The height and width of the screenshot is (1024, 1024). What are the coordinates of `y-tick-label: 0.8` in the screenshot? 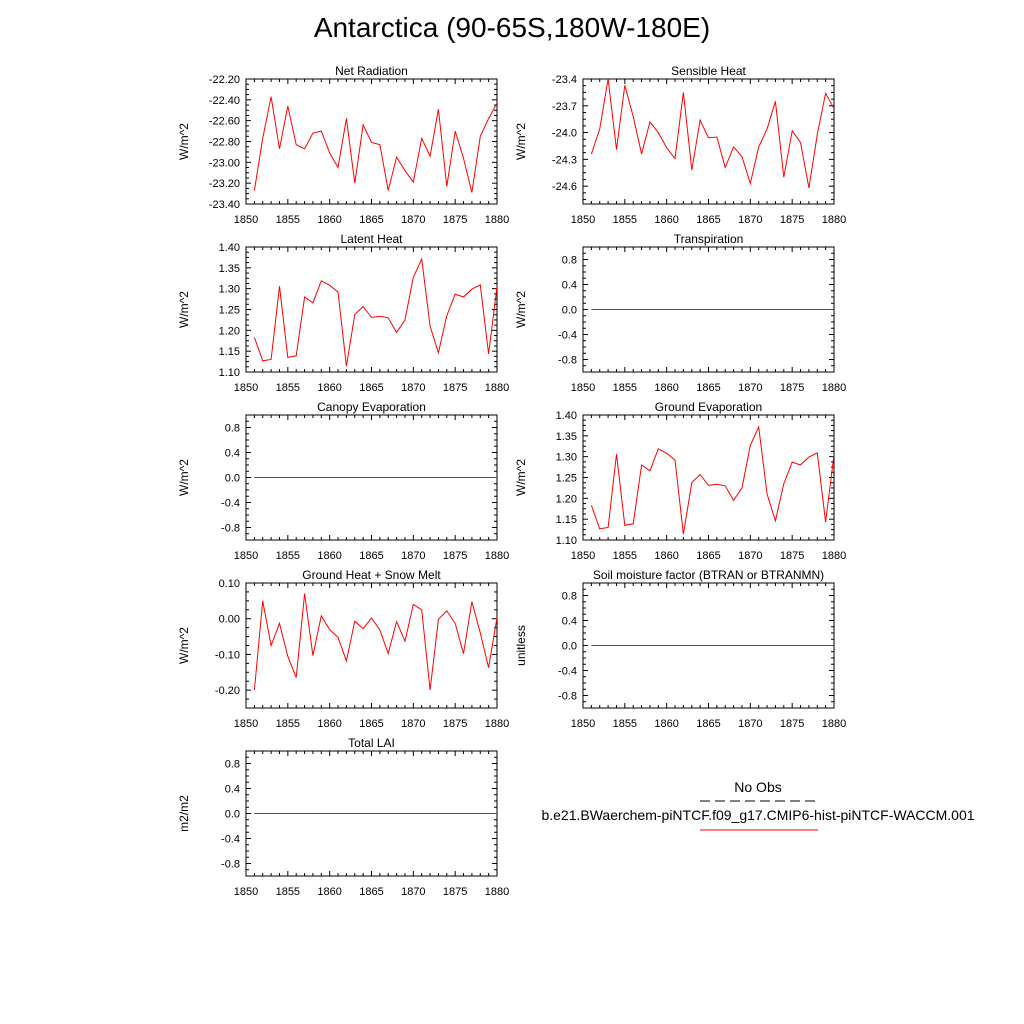 It's located at (569, 261).